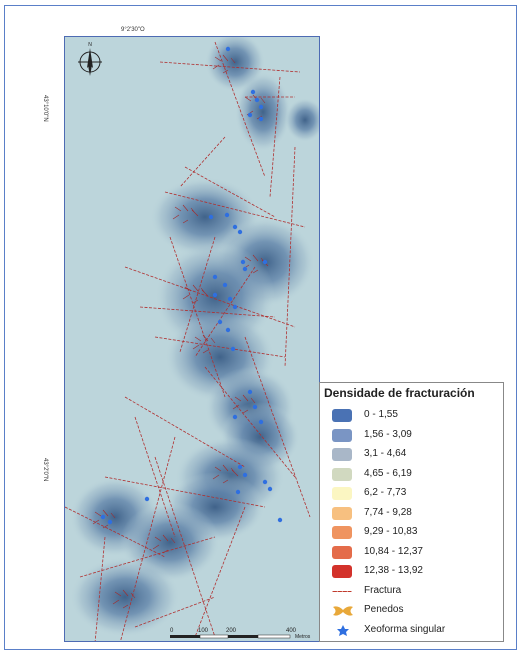 This screenshot has height=651, width=521. Describe the element at coordinates (414, 436) in the screenshot. I see `legend-item: 1,56 - 3,09` at that location.